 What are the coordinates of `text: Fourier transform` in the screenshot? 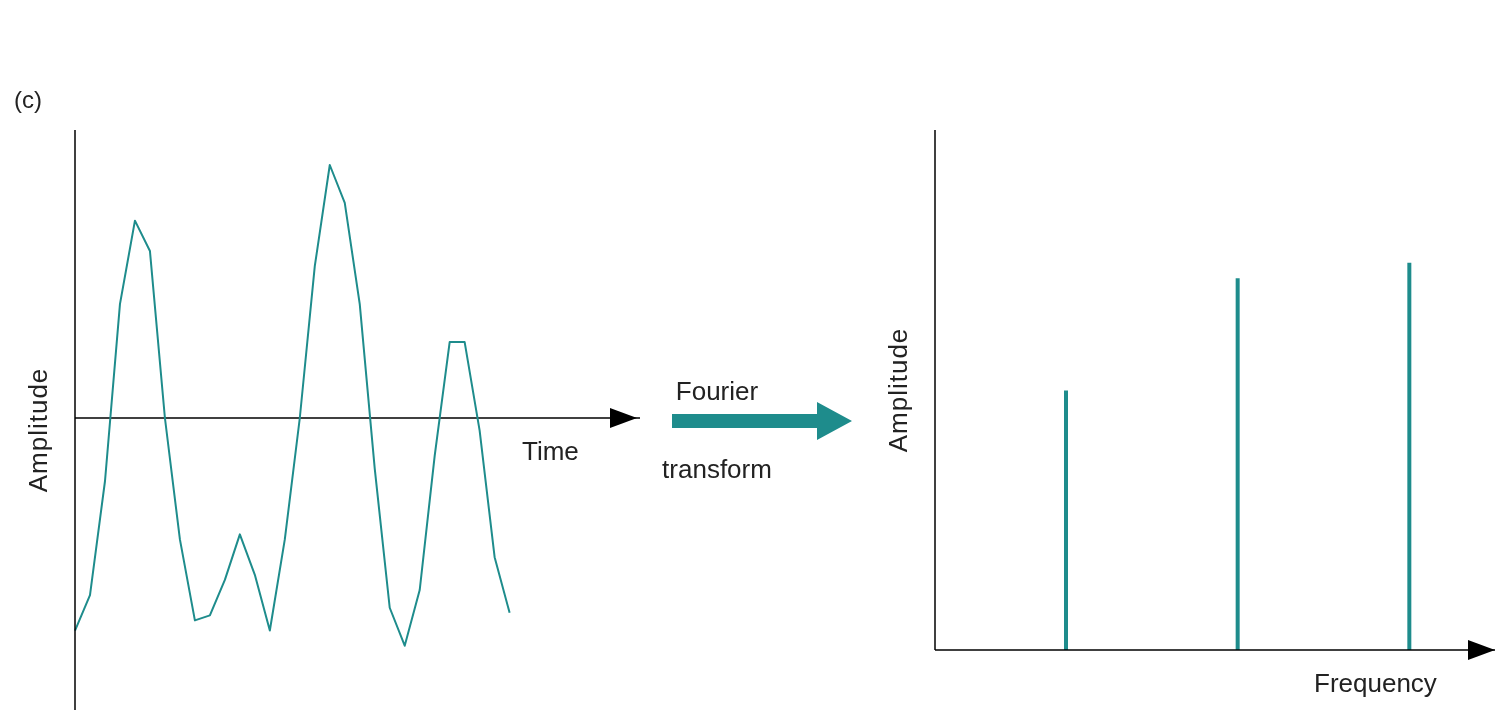 It's located at (717, 430).